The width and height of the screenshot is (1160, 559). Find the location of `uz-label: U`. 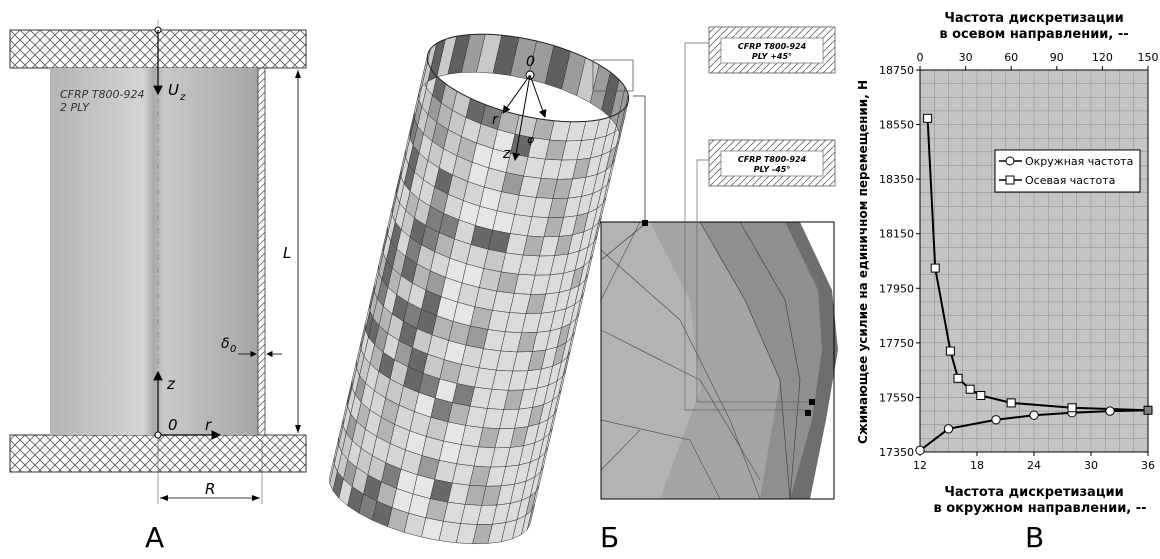

uz-label: U is located at coordinates (173, 90).